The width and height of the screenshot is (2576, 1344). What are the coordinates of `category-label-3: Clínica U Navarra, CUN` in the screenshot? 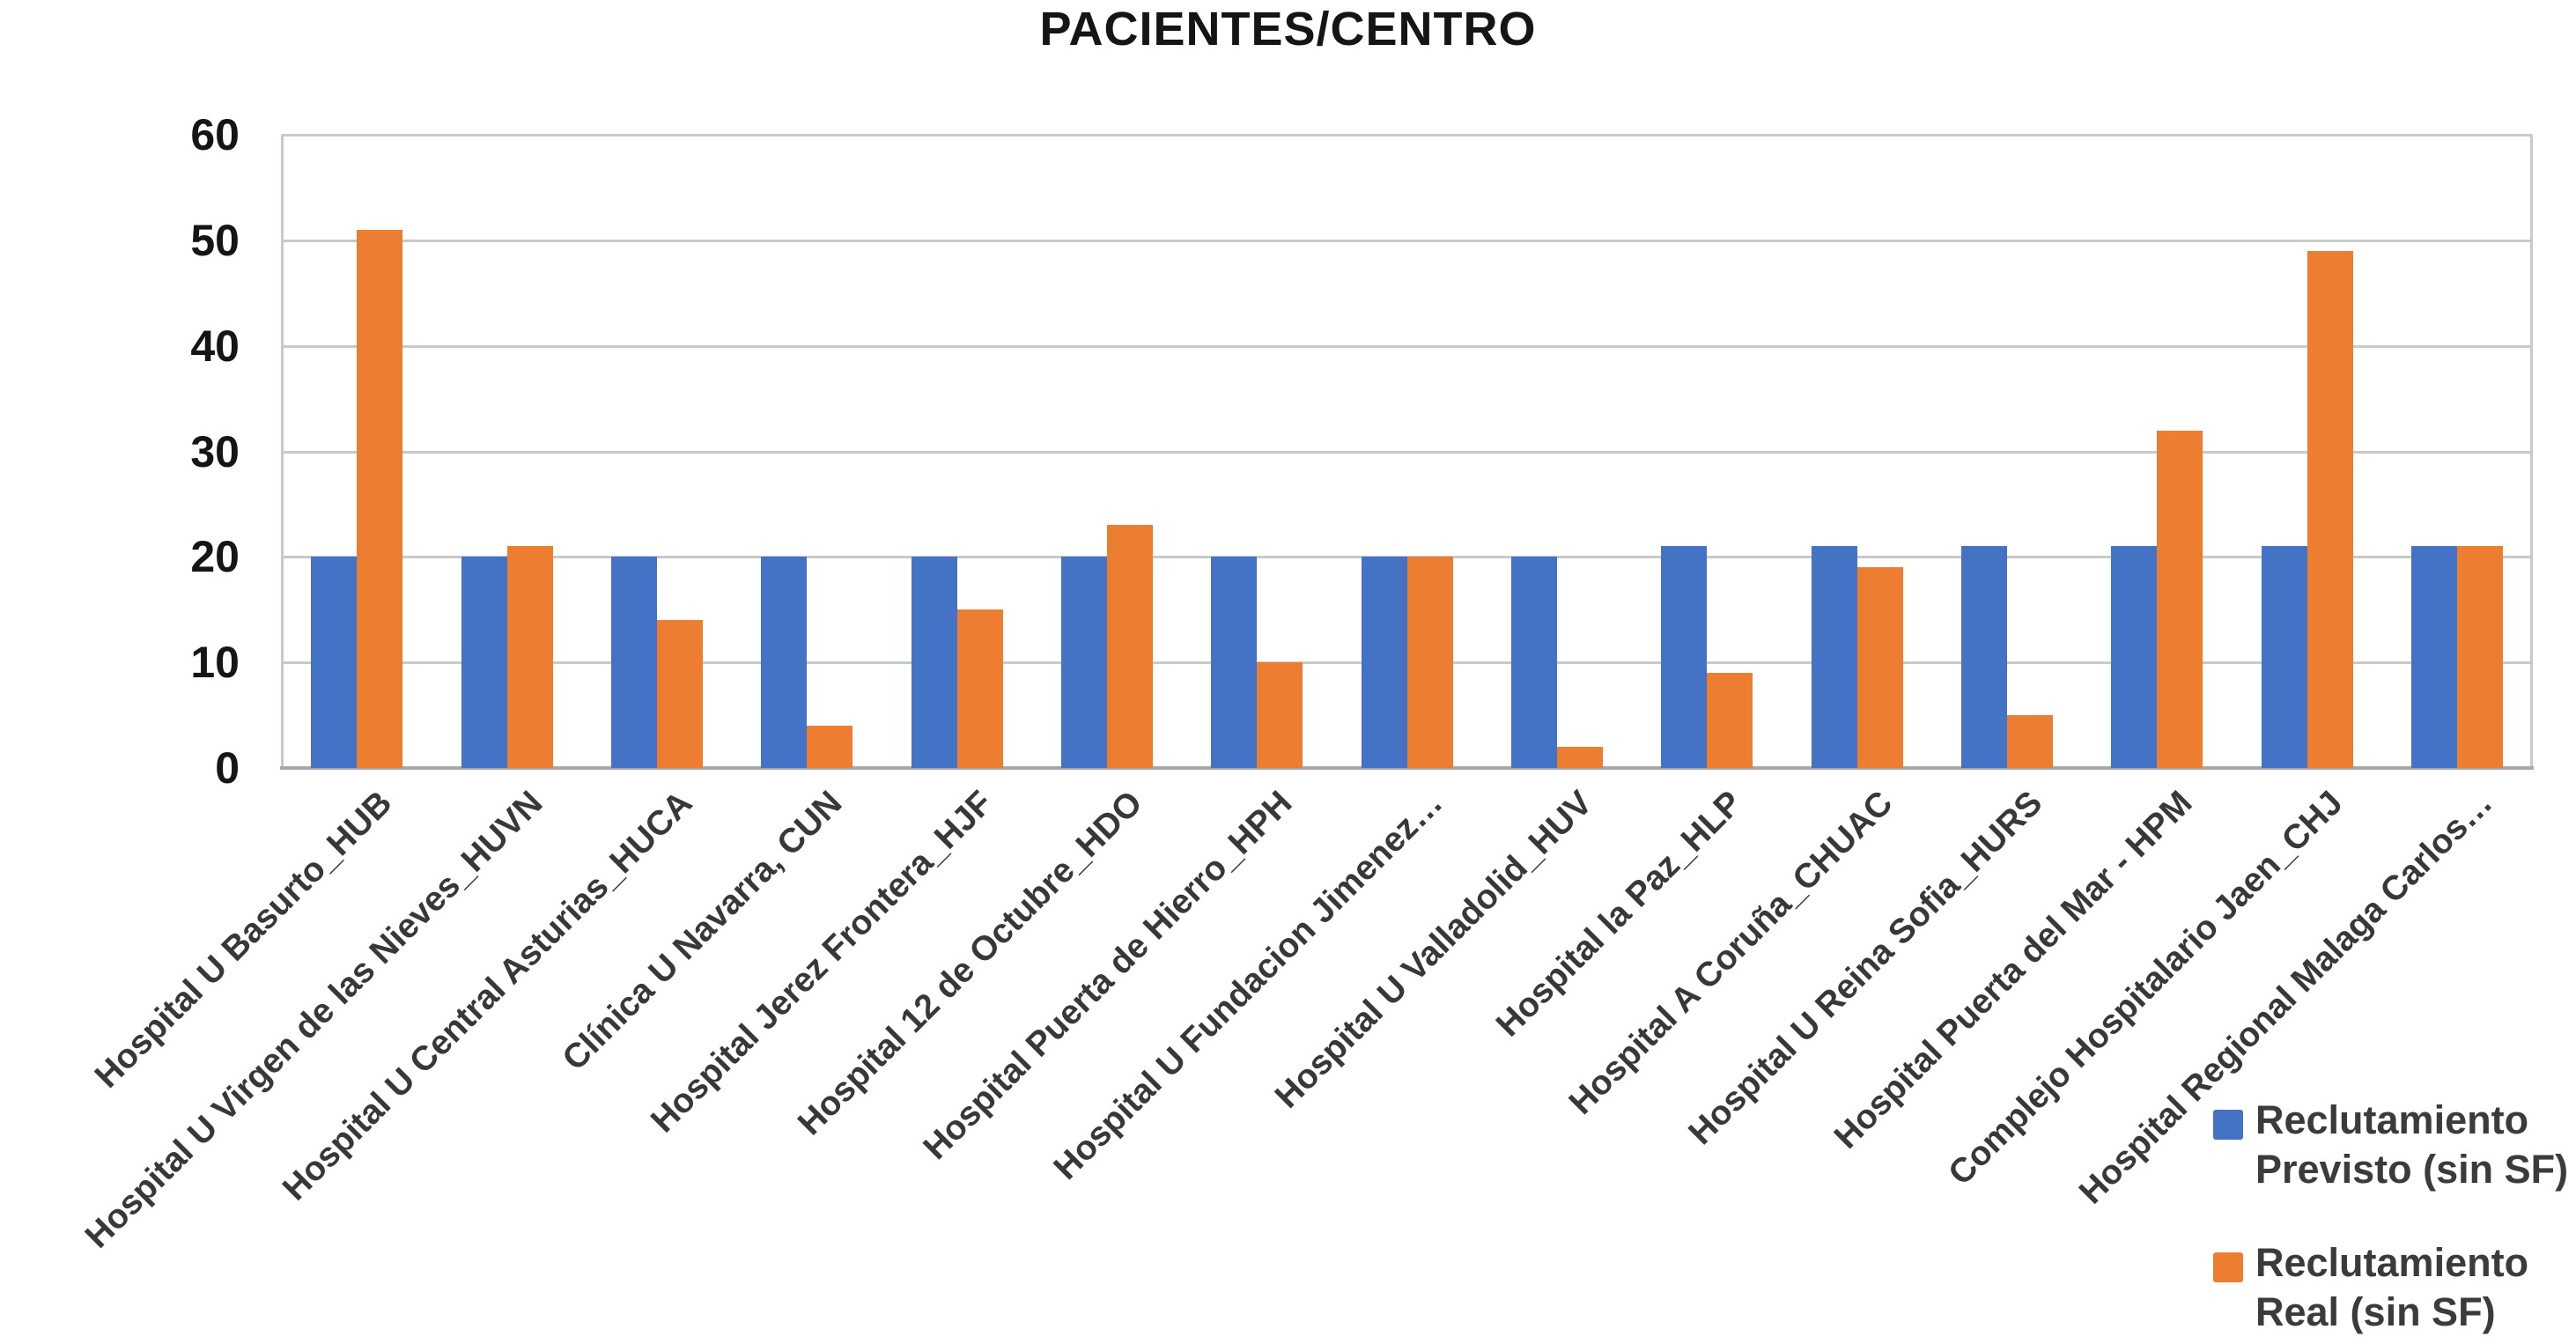 It's located at (702, 931).